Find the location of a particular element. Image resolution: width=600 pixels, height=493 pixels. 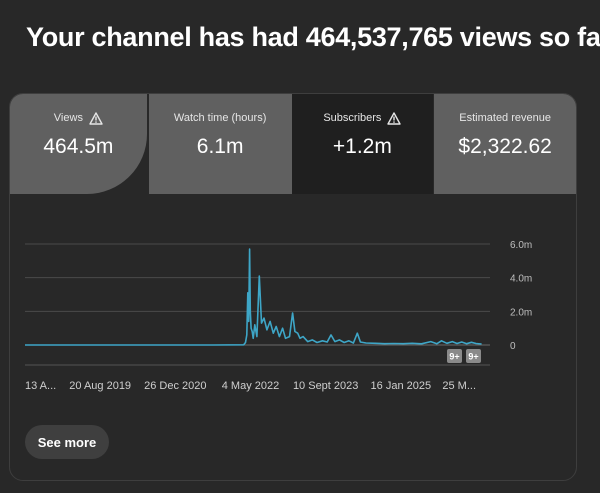

tab-label-row: Watch time (hours) is located at coordinates (220, 118).